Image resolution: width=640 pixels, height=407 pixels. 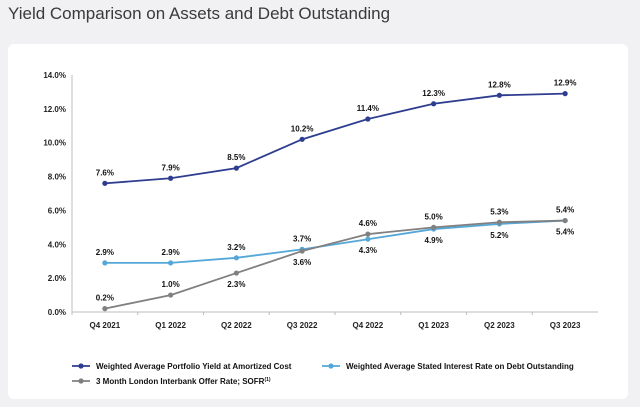 What do you see at coordinates (302, 238) in the screenshot?
I see `data-label: 3.7%` at bounding box center [302, 238].